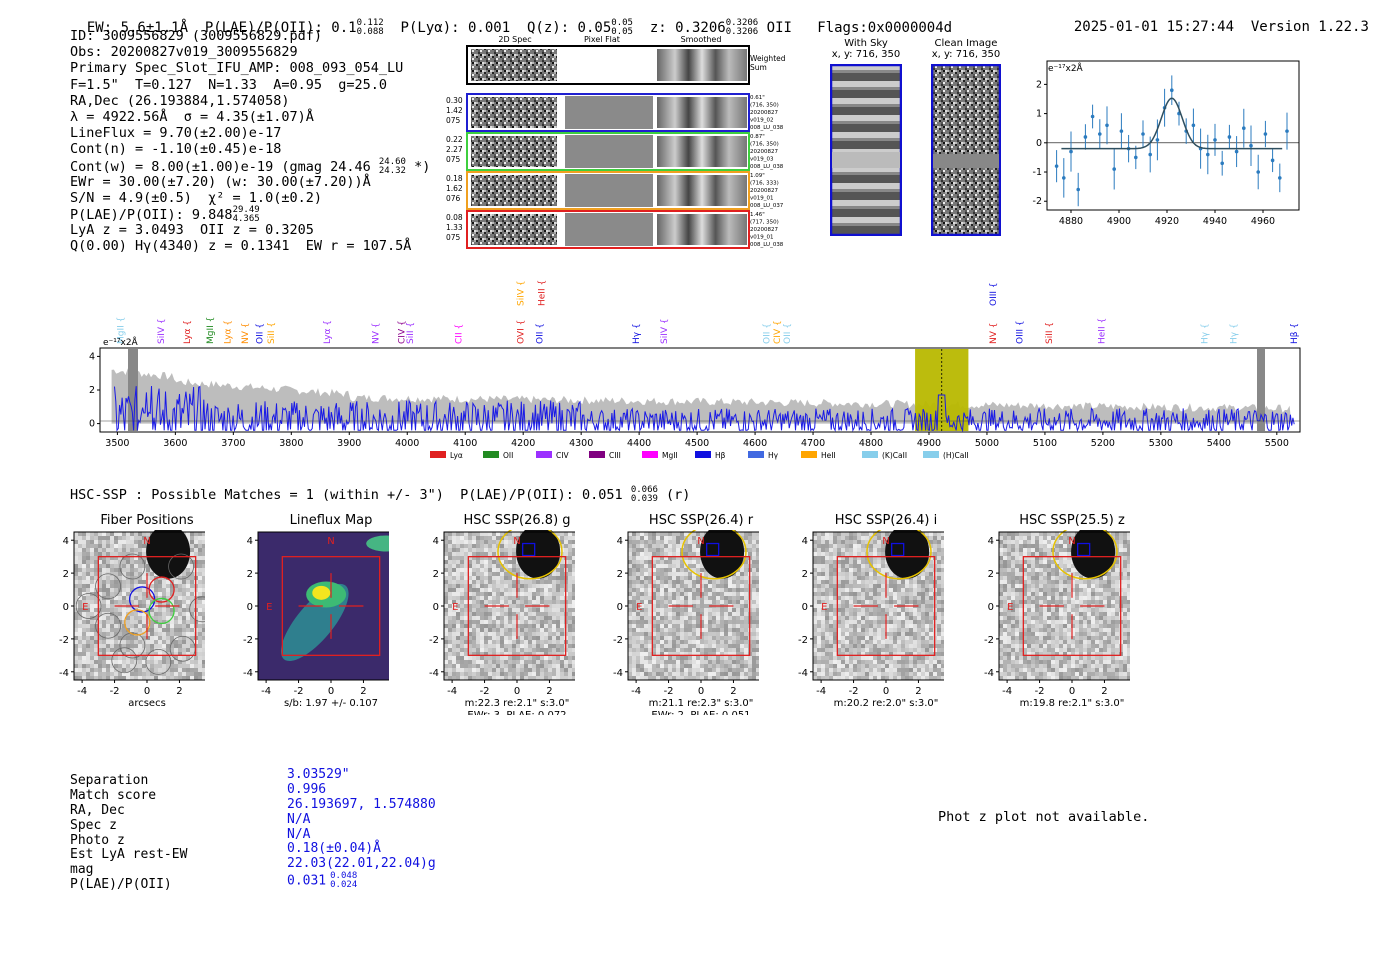  What do you see at coordinates (452, 691) in the screenshot?
I see `hsc-xtick-label: -4` at bounding box center [452, 691].